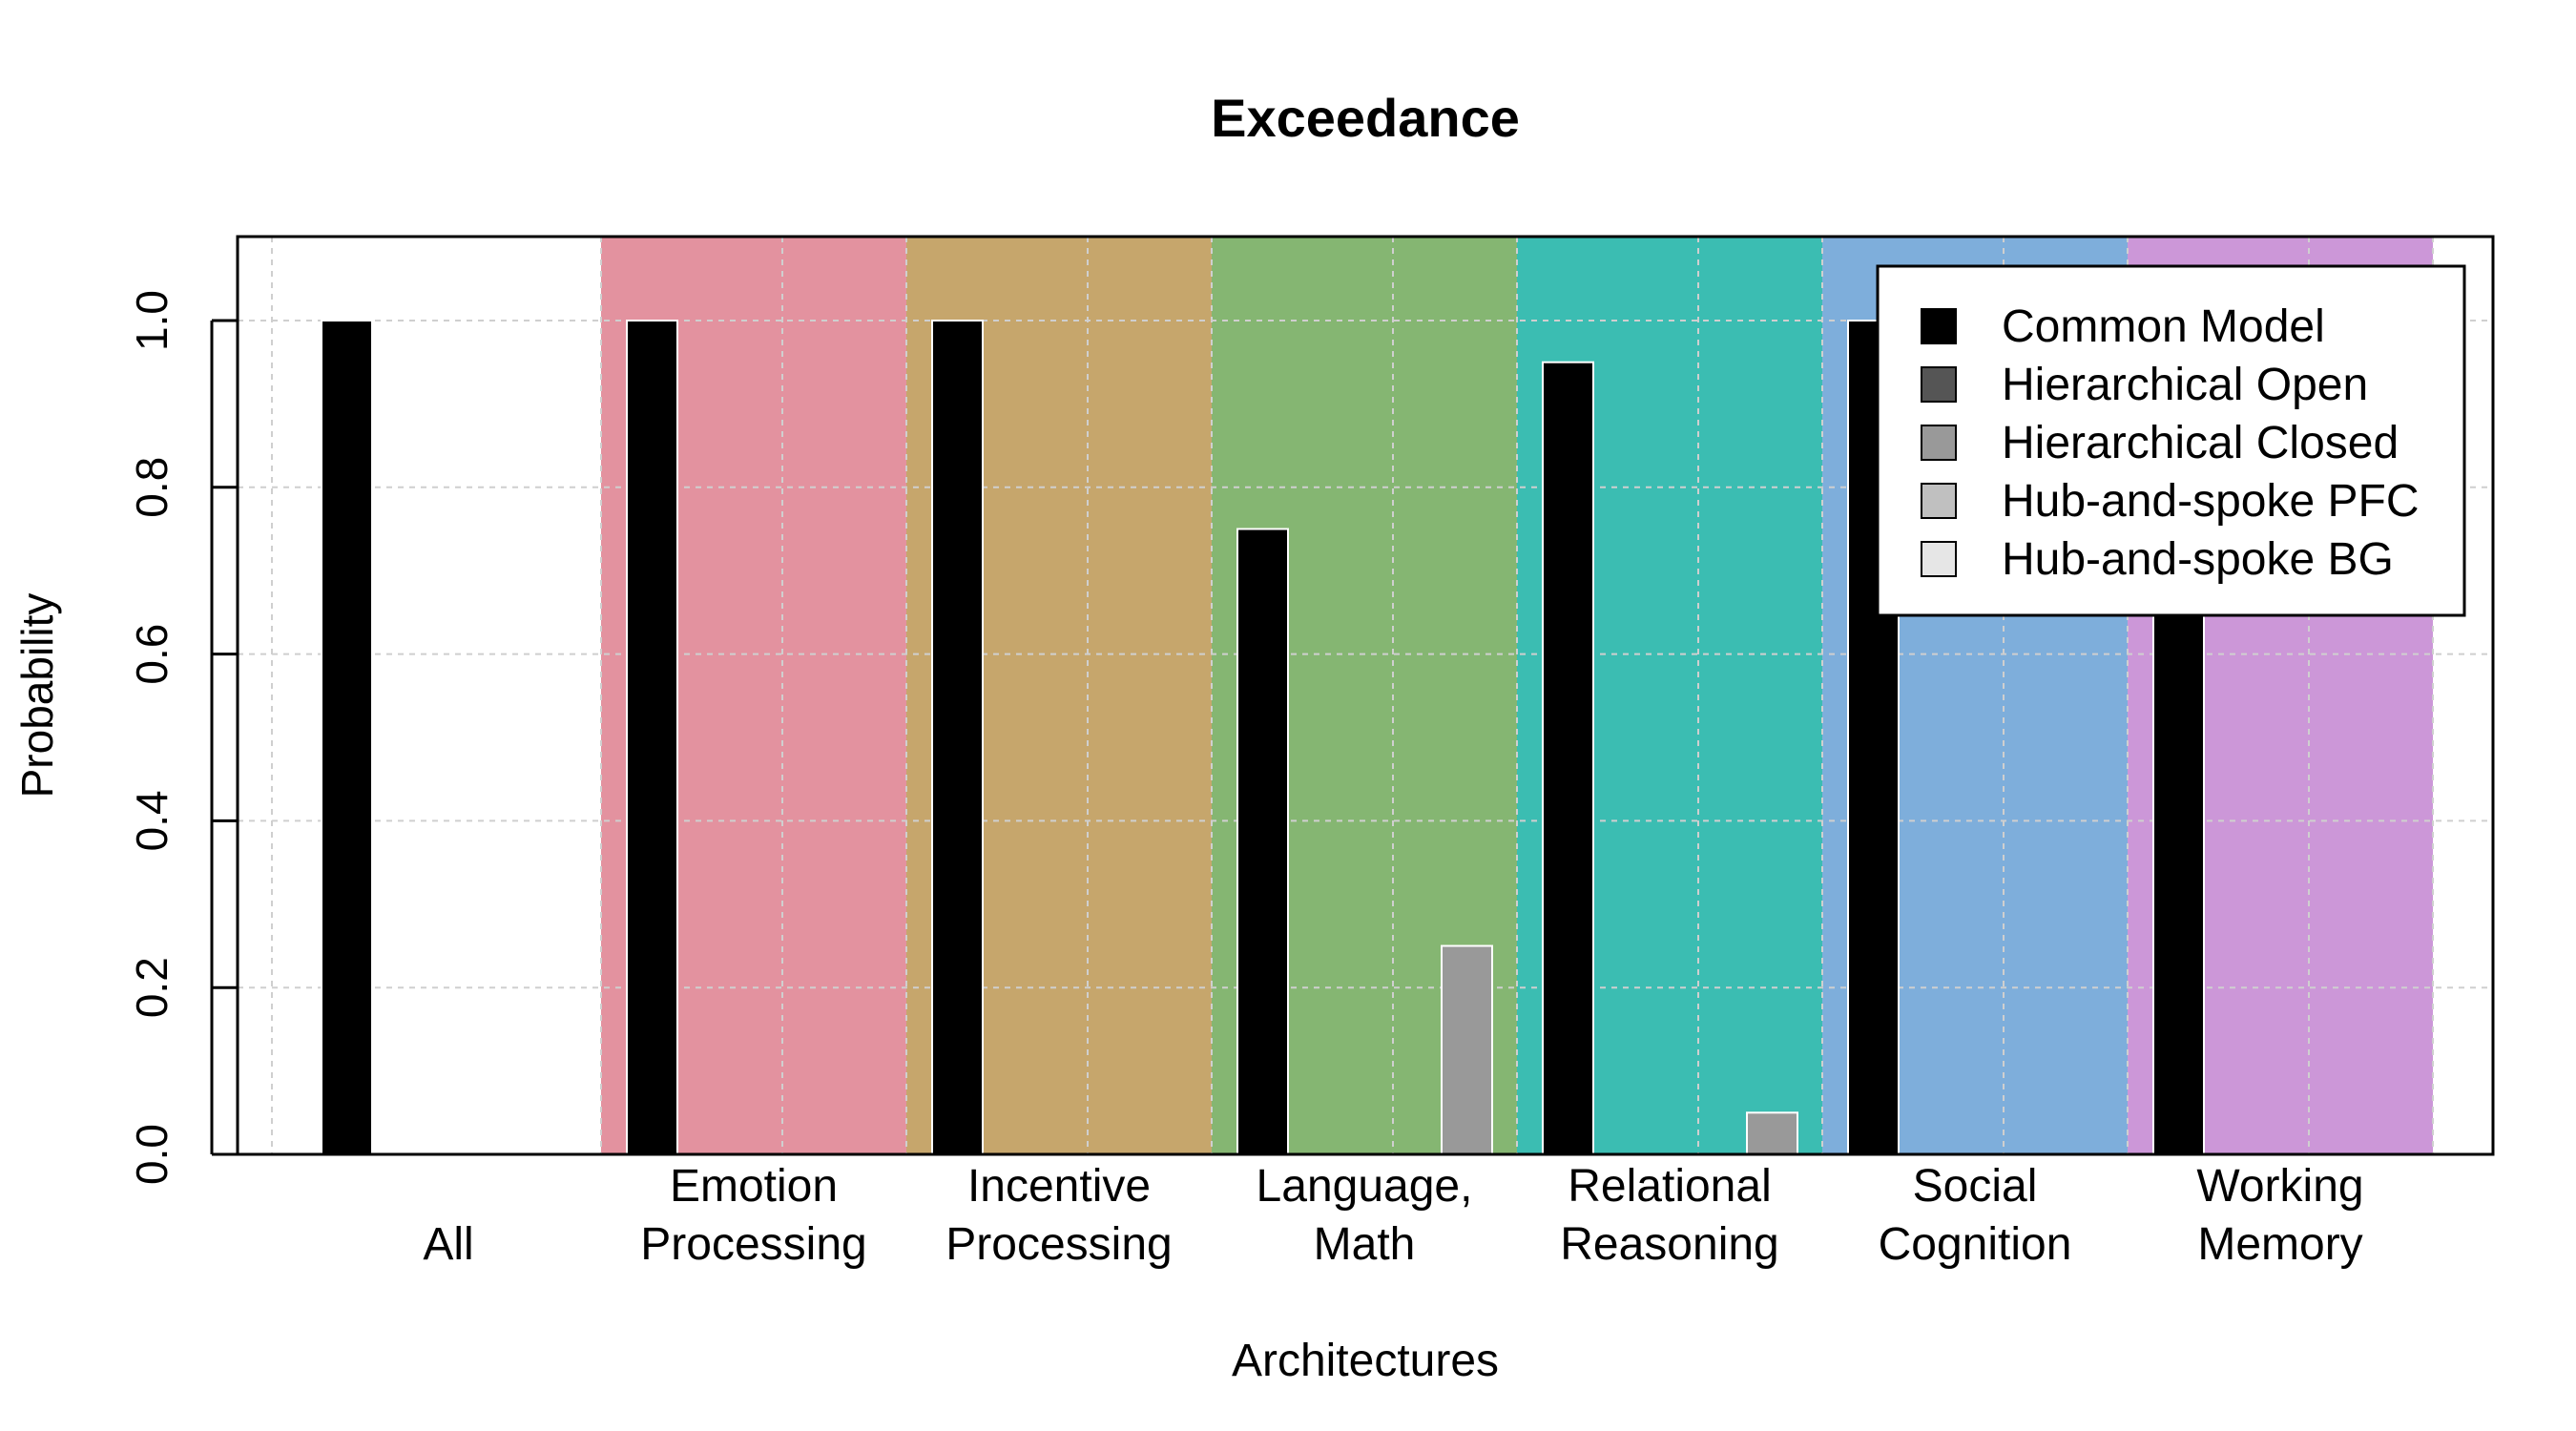 The height and width of the screenshot is (1431, 2576). Describe the element at coordinates (2200, 443) in the screenshot. I see `legend-label-2: Hierarchical Closed` at that location.